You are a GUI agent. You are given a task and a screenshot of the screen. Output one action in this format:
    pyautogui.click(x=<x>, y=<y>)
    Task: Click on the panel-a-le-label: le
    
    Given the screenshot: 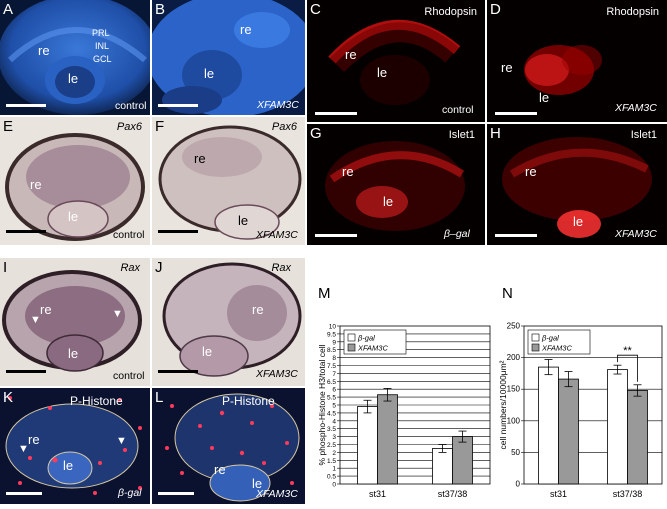 What is the action you would take?
    pyautogui.click(x=73, y=78)
    